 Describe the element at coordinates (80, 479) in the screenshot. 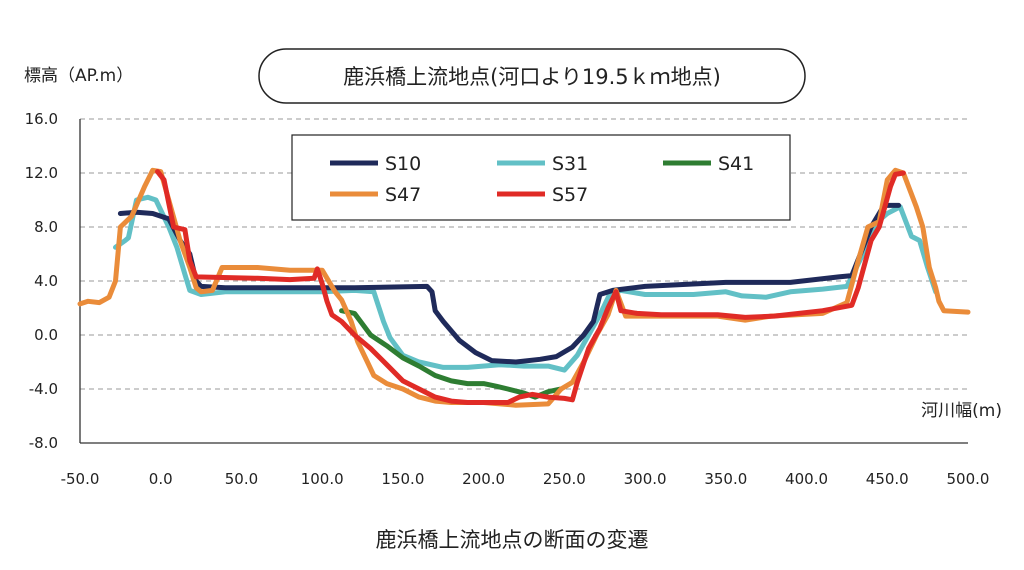

I see `x-tick-label: -50.0` at that location.